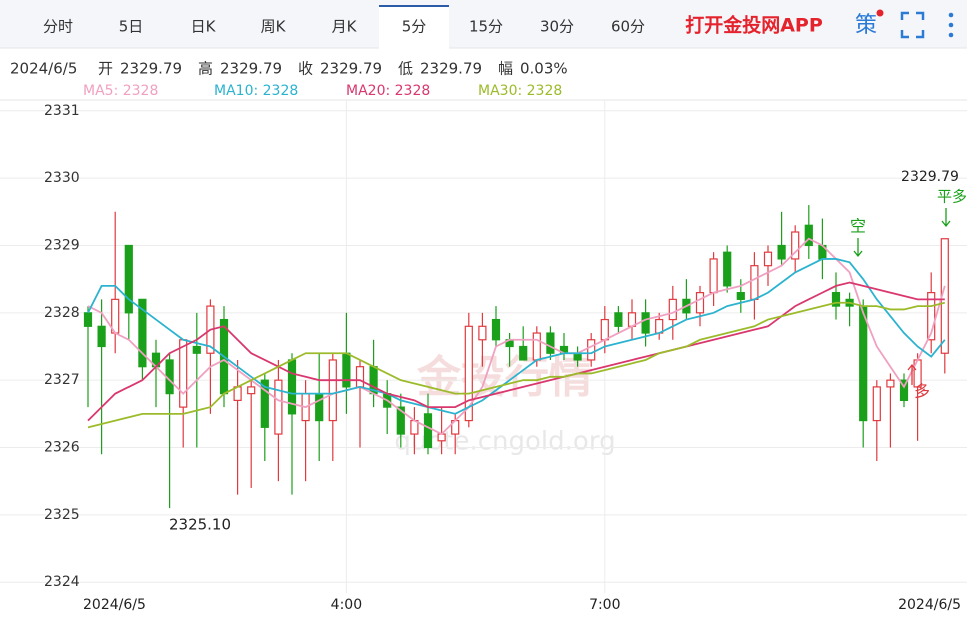  Describe the element at coordinates (504, 377) in the screenshot. I see `watermark: 金投行情` at that location.